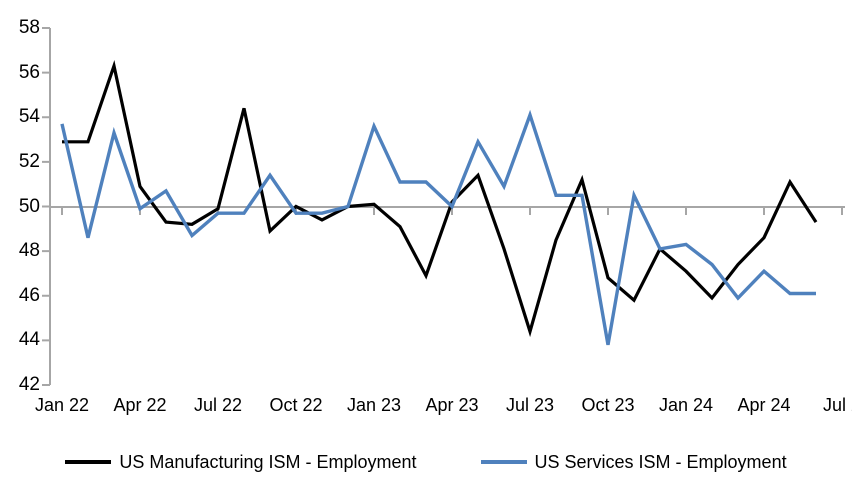  I want to click on legend-item-manufacturing: US Manufacturing ISM - Employment, so click(241, 462).